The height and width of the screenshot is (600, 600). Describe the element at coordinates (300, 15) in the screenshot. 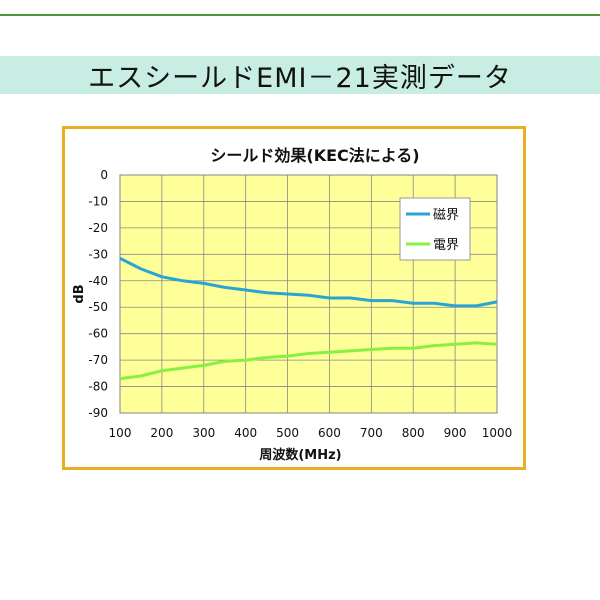

I see `top-divider` at that location.